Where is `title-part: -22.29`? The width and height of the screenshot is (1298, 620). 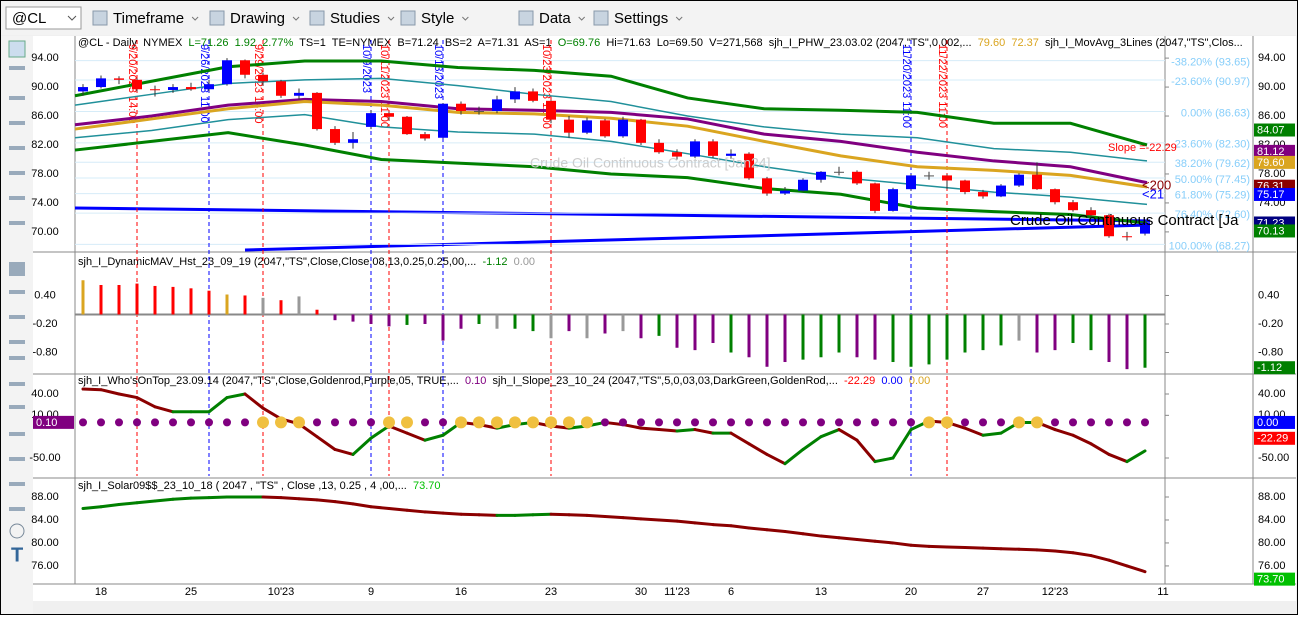
title-part: -22.29 is located at coordinates (859, 381).